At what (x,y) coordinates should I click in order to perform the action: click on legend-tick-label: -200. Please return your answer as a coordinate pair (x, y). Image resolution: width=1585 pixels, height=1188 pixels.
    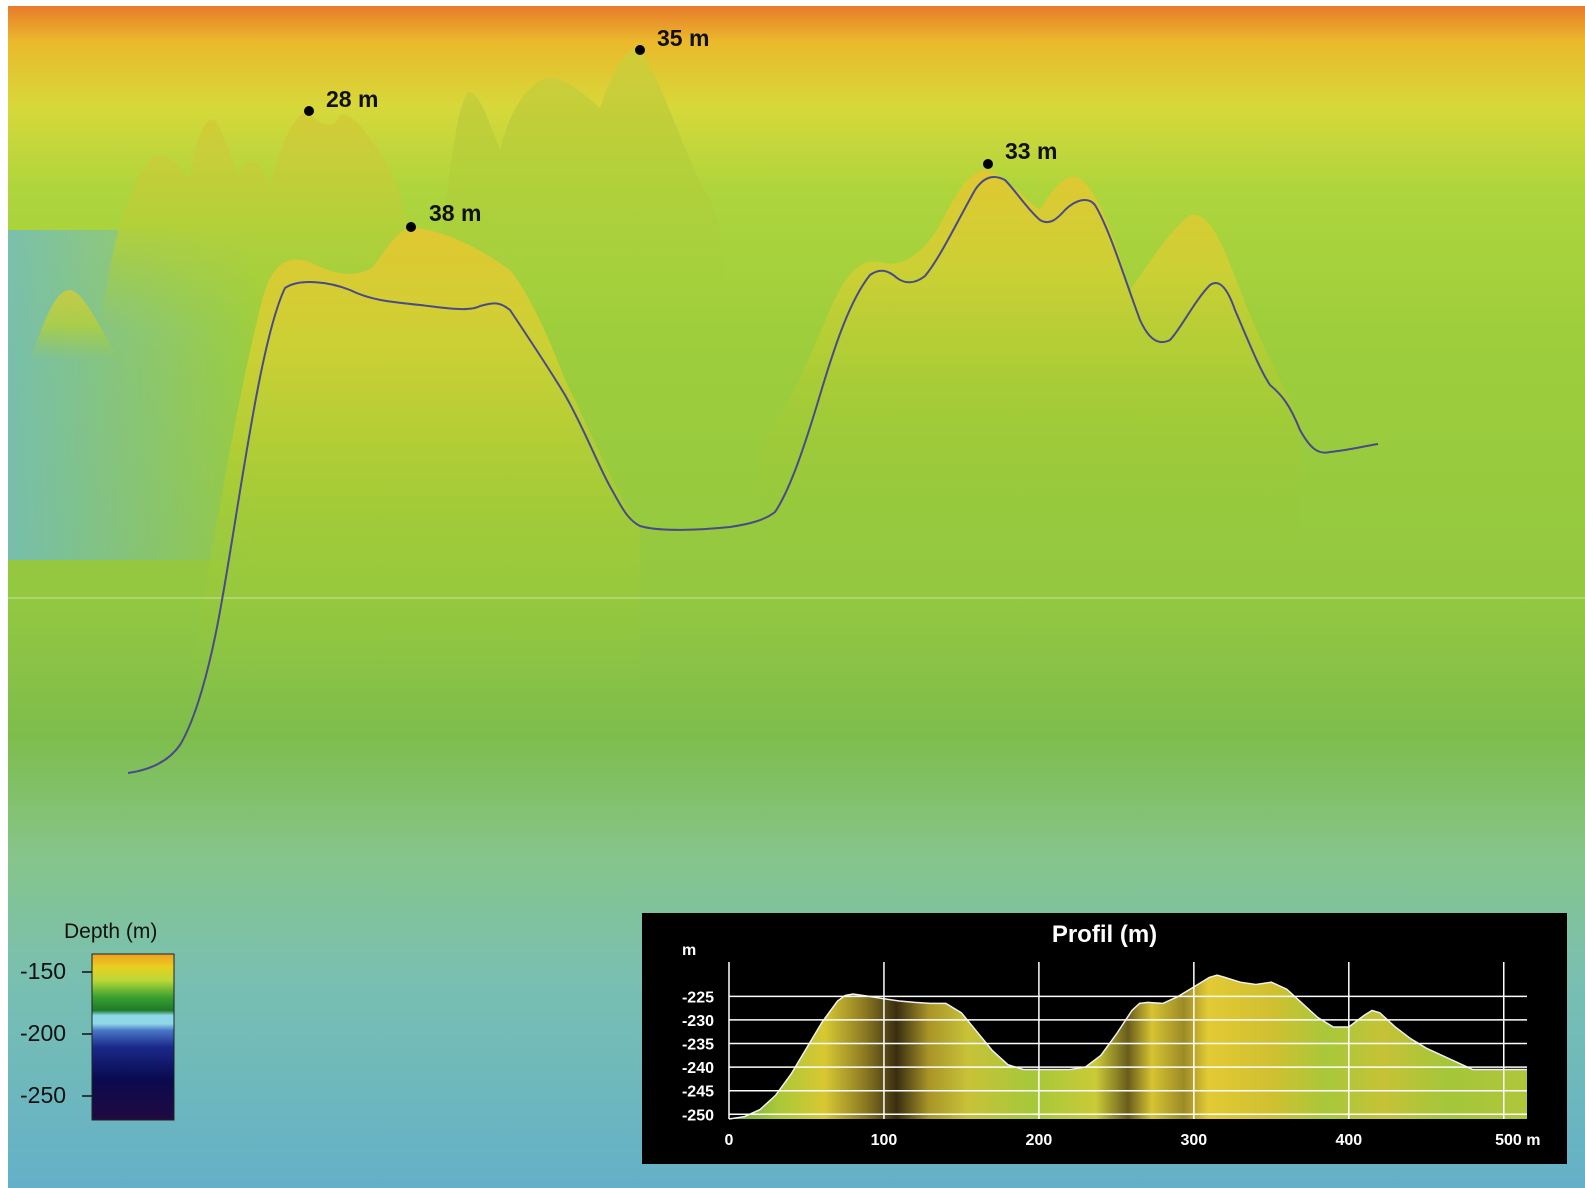
    Looking at the image, I should click on (43, 1033).